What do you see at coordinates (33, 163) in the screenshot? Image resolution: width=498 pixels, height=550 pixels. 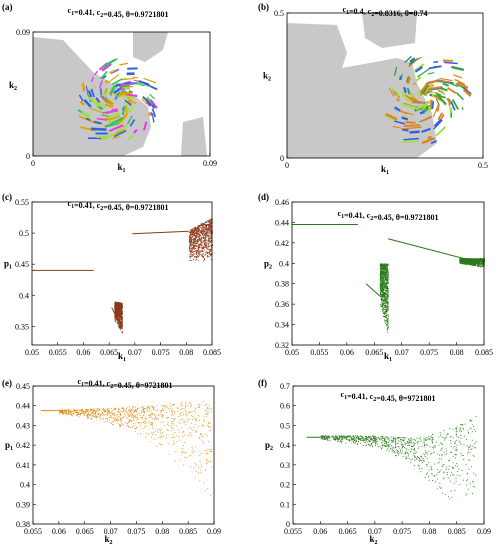 I see `x-tick-label: 0` at bounding box center [33, 163].